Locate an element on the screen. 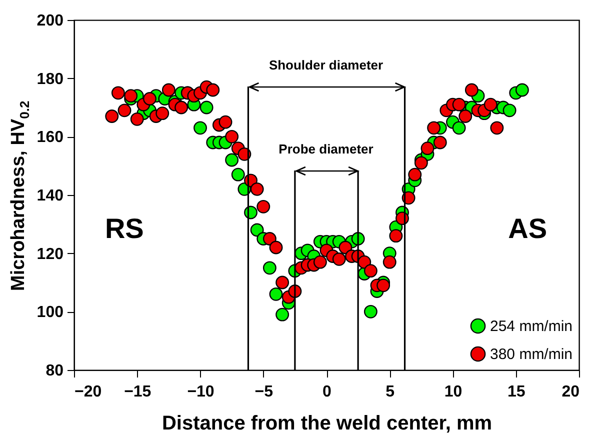 This screenshot has height=439, width=590. legend-label: 380 mm/min is located at coordinates (531, 354).